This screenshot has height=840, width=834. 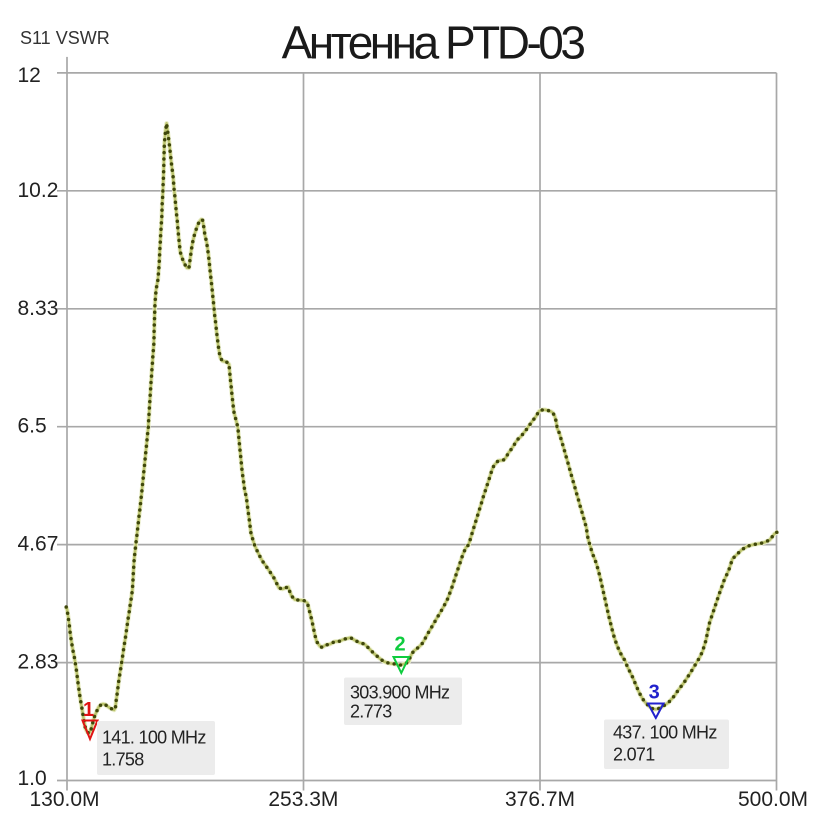 I want to click on svg-text: 2, so click(x=399, y=645).